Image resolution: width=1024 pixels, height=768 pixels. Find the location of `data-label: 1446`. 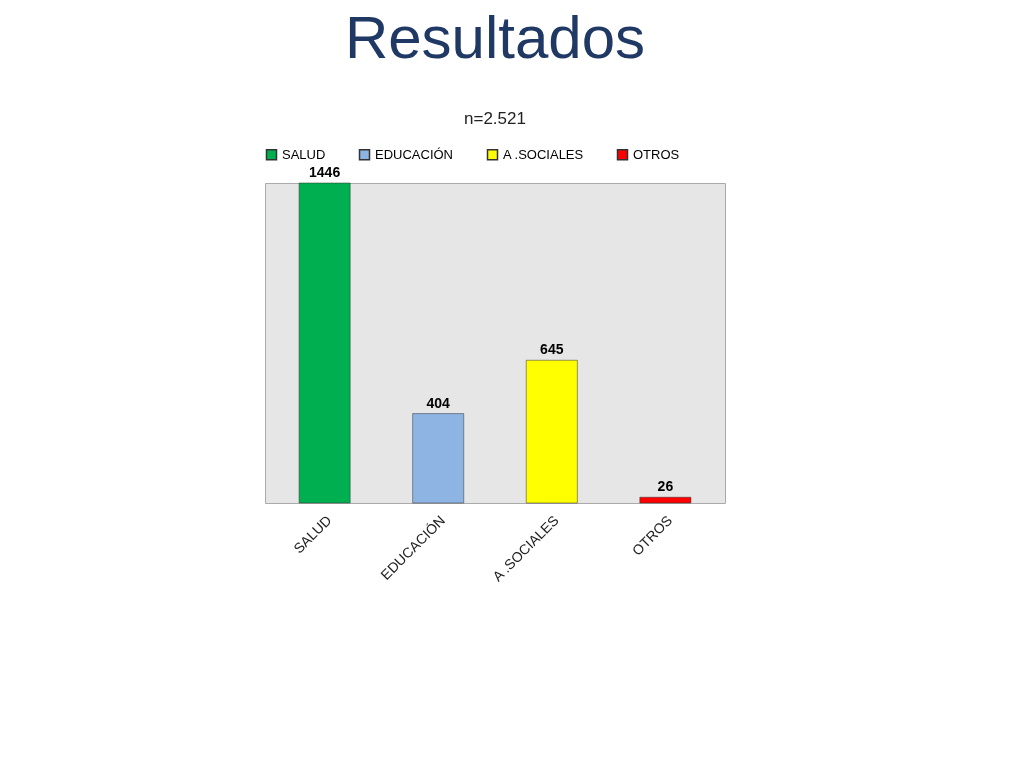

data-label: 1446 is located at coordinates (325, 172).